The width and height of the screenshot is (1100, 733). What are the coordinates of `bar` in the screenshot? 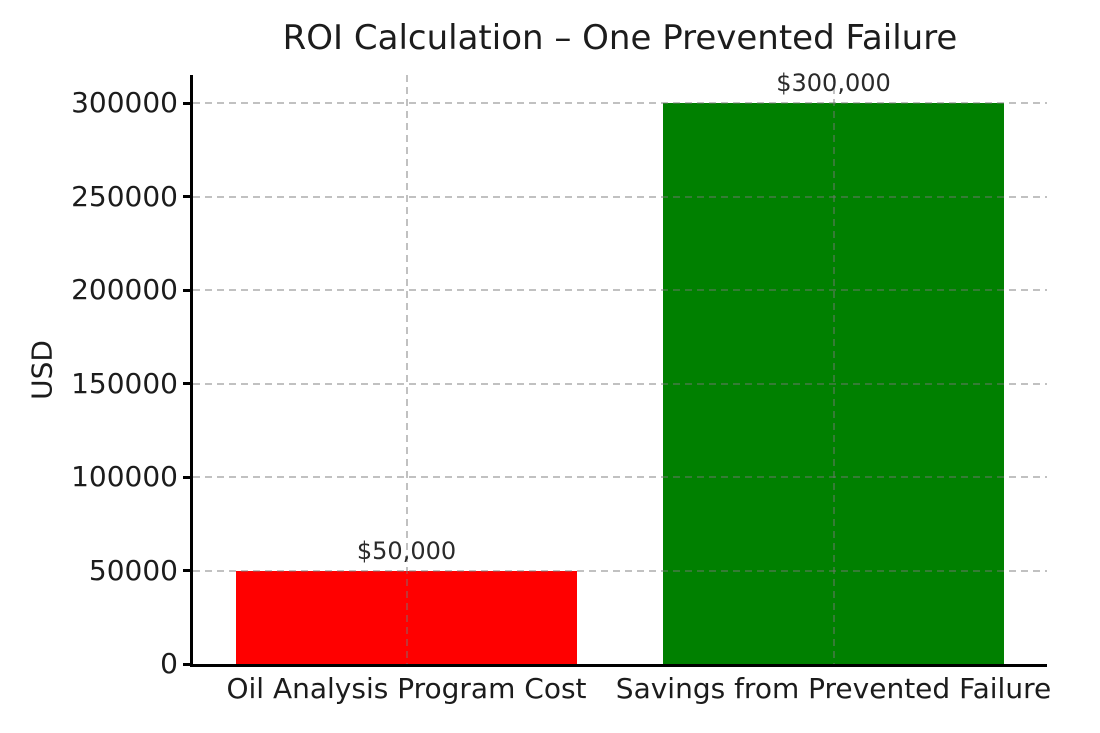 It's located at (406, 617).